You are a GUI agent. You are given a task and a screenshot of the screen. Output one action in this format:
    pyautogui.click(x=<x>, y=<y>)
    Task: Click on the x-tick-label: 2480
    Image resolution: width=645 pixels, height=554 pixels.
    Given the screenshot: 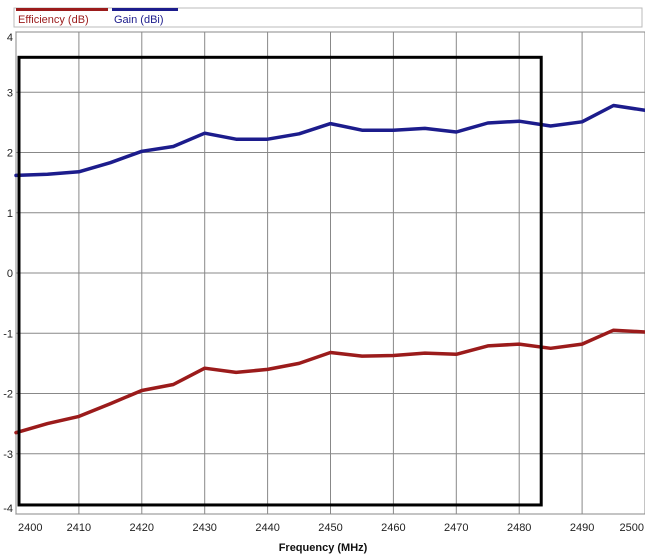 What is the action you would take?
    pyautogui.click(x=519, y=528)
    